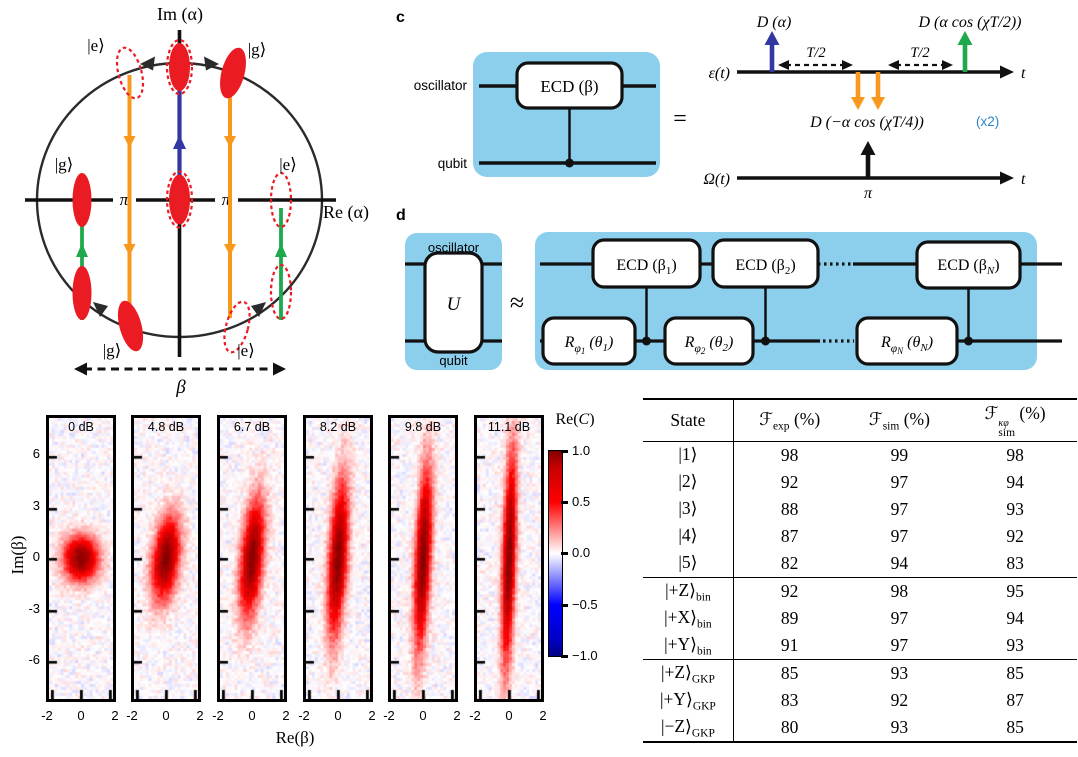  What do you see at coordinates (919, 53) in the screenshot?
I see `t-half-label-2: T/2` at bounding box center [919, 53].